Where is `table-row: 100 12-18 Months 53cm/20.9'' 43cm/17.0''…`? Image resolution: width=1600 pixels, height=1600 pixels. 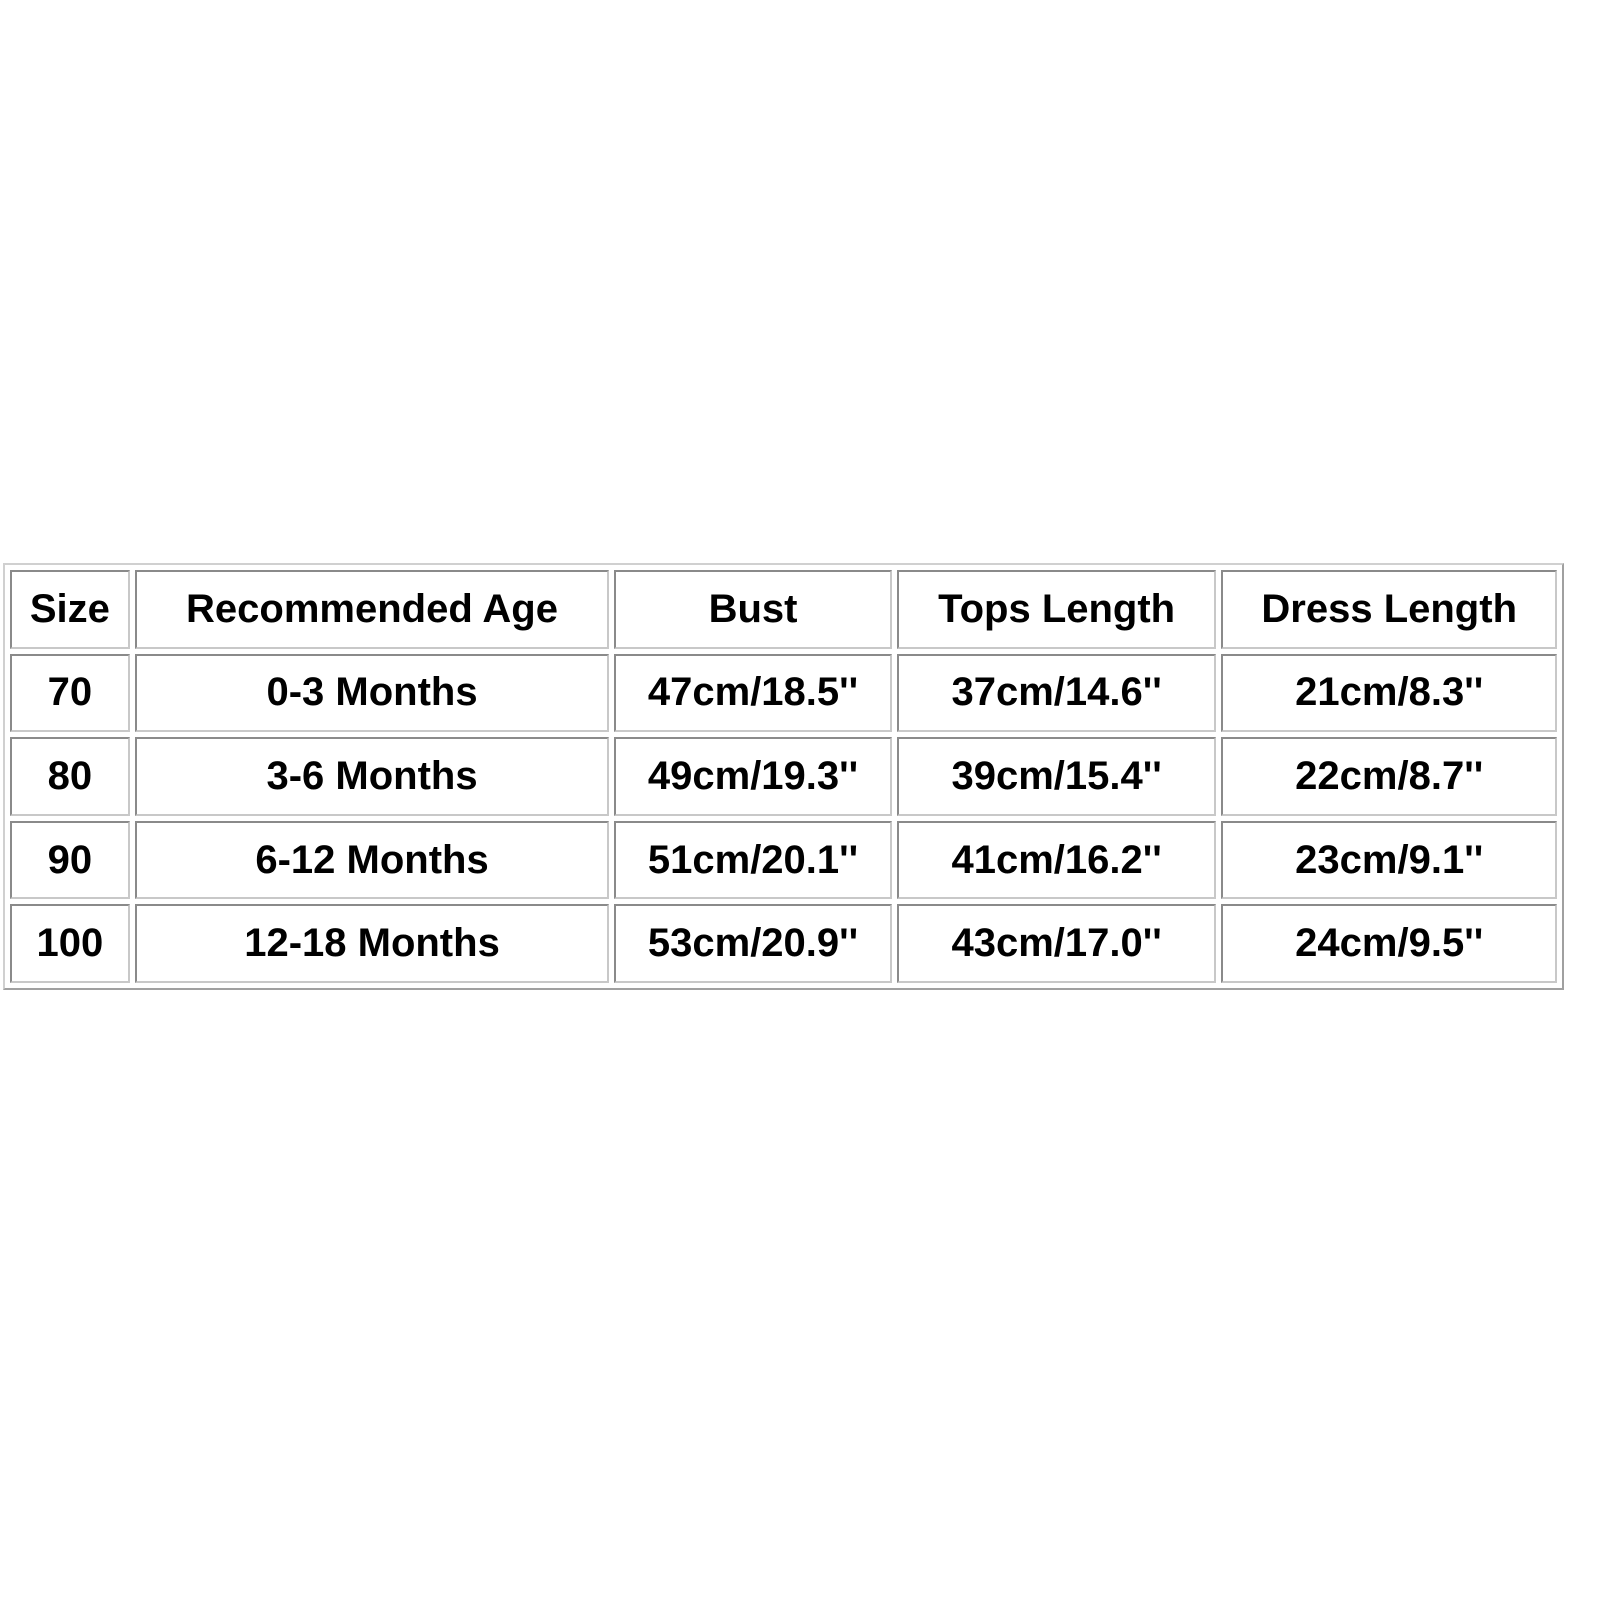
table-row: 100 12-18 Months 53cm/20.9'' 43cm/17.0''… is located at coordinates (783, 943).